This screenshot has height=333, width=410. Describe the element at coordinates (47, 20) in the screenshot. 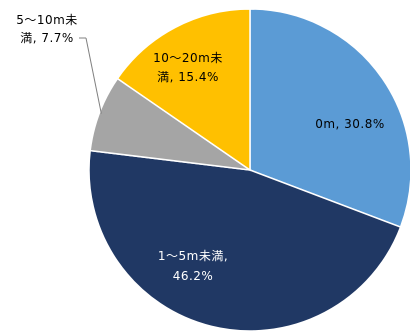

I see `slice-label-5-10m-line1: 5～10m未` at that location.